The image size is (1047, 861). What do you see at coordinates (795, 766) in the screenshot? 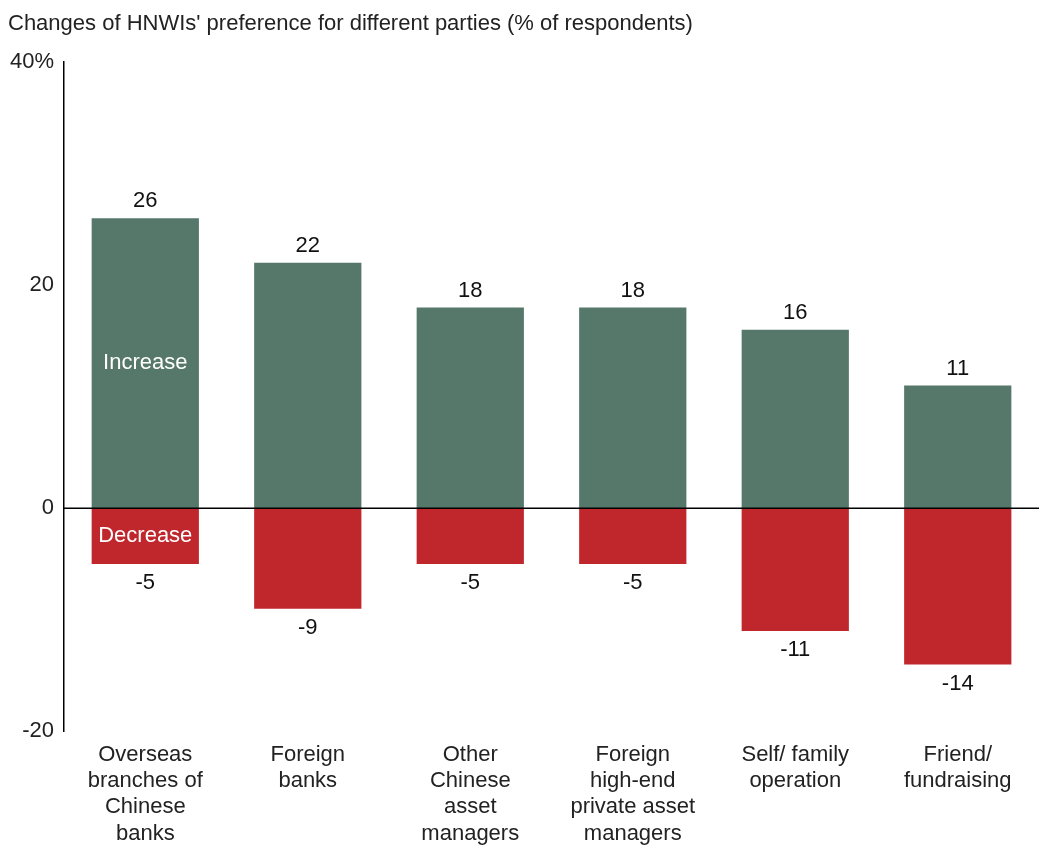
I see `x-tick-label: Self/ family operation` at bounding box center [795, 766].